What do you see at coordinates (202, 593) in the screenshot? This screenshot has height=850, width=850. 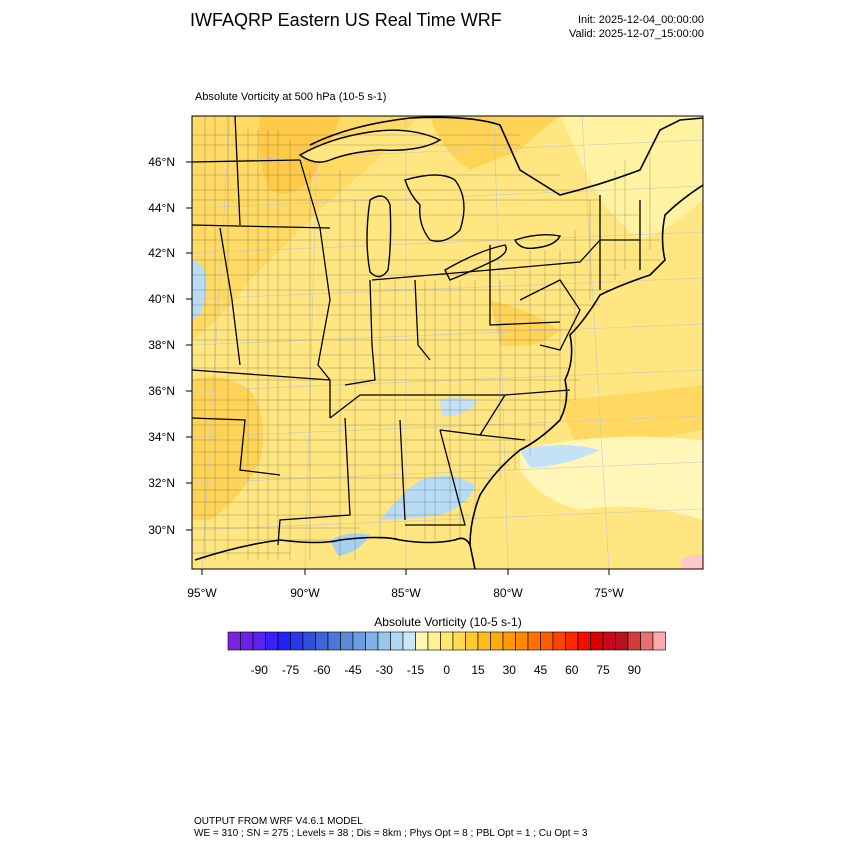 I see `lon-tick-label: 95°W` at bounding box center [202, 593].